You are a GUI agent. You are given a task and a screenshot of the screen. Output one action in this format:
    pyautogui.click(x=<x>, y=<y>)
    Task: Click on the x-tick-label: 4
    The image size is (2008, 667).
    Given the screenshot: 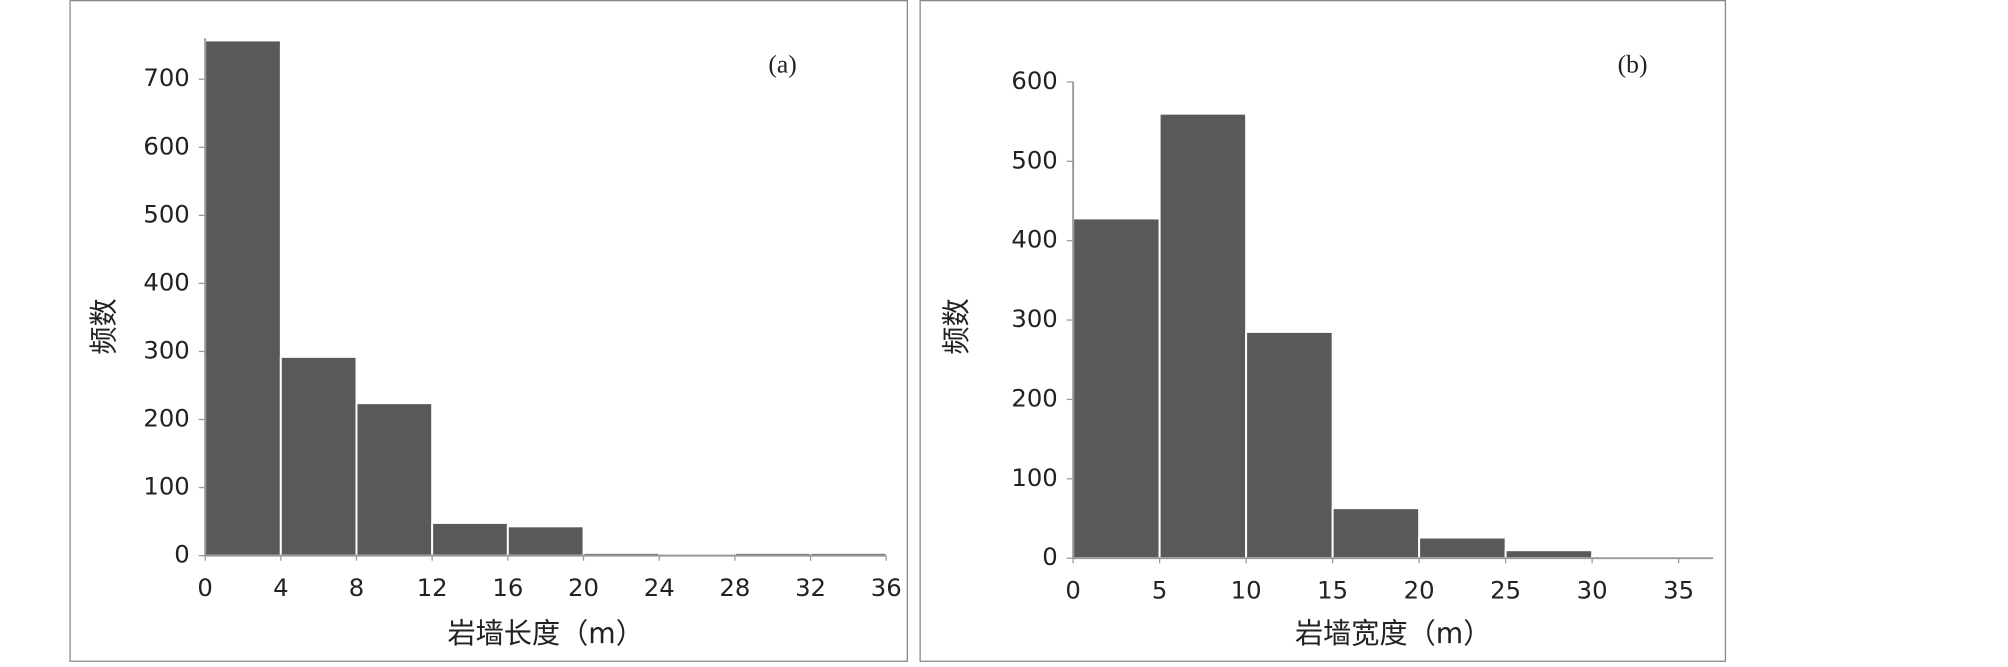 What is the action you would take?
    pyautogui.click(x=280, y=587)
    